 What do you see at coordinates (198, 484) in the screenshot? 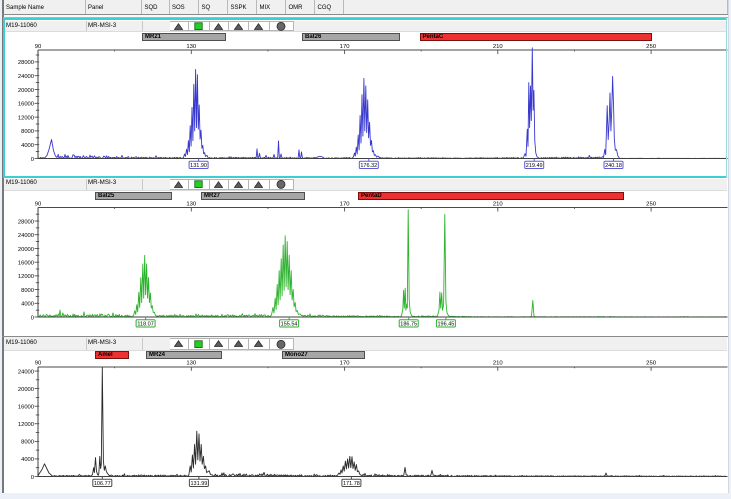
I see `svg-text: 131.99` at bounding box center [198, 484].